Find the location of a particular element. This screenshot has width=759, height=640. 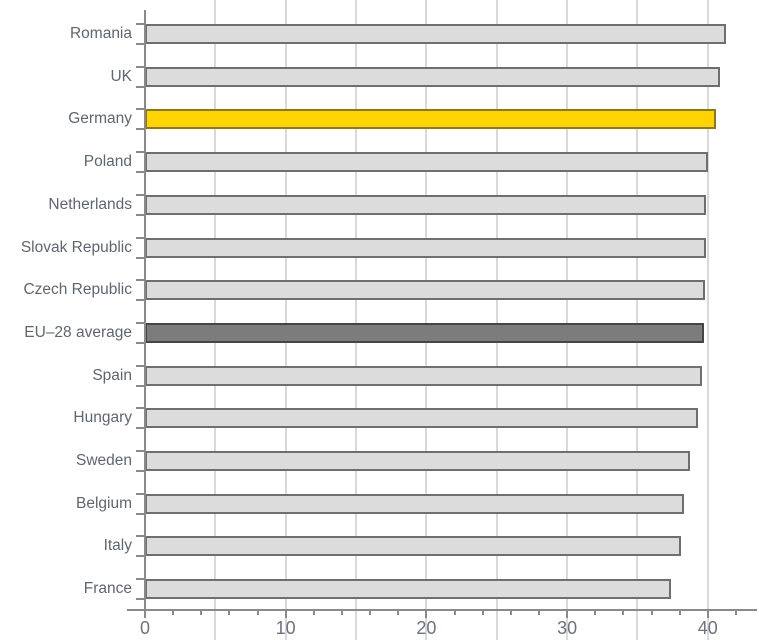

category-label-3: Poland is located at coordinates (107, 162).